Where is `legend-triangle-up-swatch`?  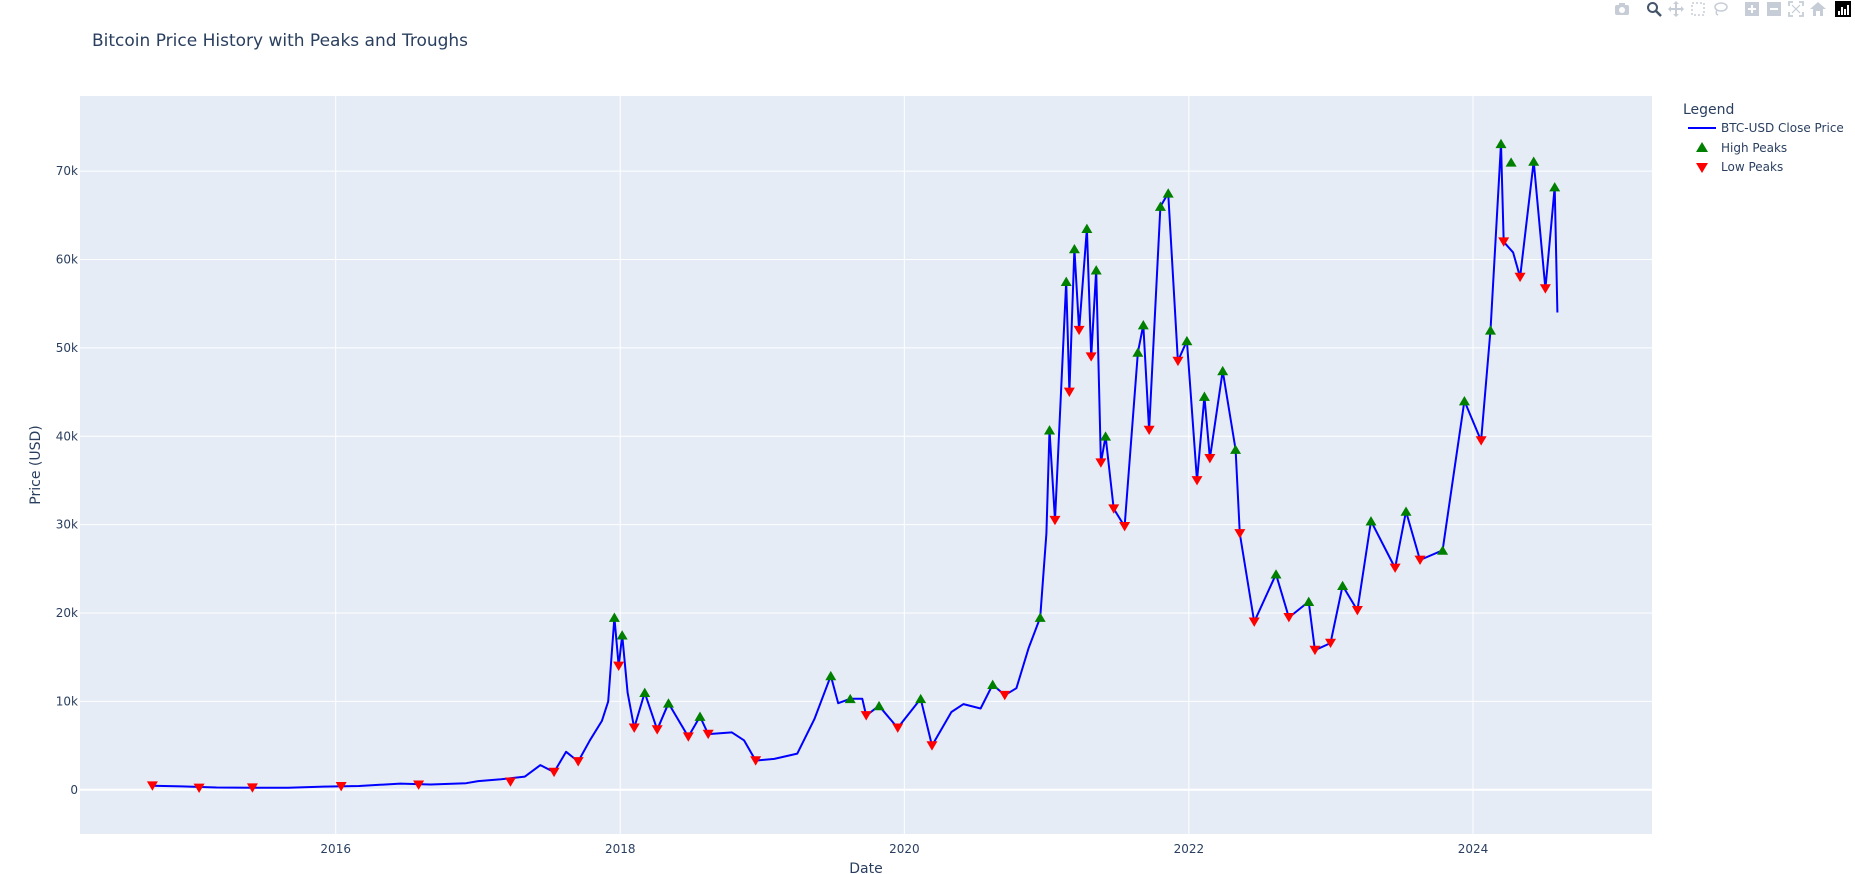 legend-triangle-up-swatch is located at coordinates (1702, 147).